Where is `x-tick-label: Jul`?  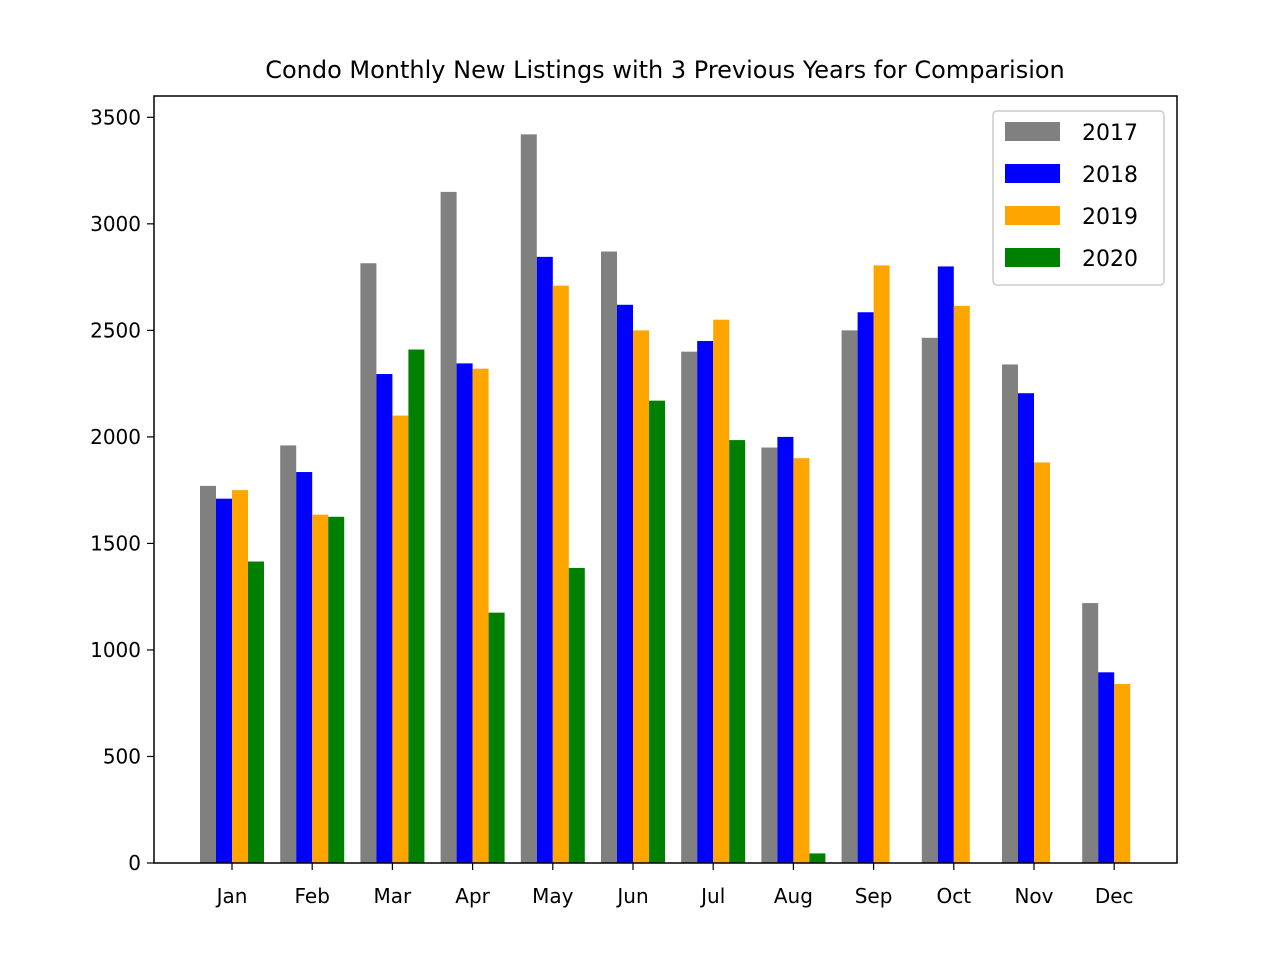
x-tick-label: Jul is located at coordinates (712, 896).